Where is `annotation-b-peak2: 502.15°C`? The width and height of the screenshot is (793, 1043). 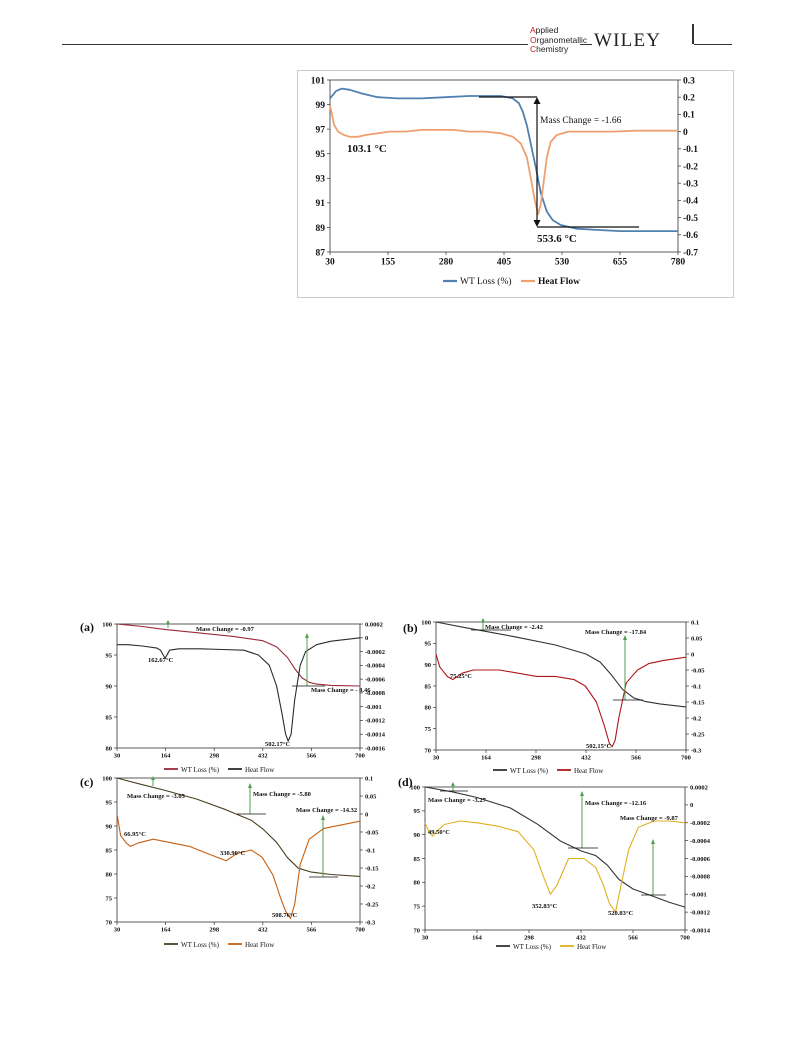
annotation-b-peak2: 502.15°C is located at coordinates (598, 746).